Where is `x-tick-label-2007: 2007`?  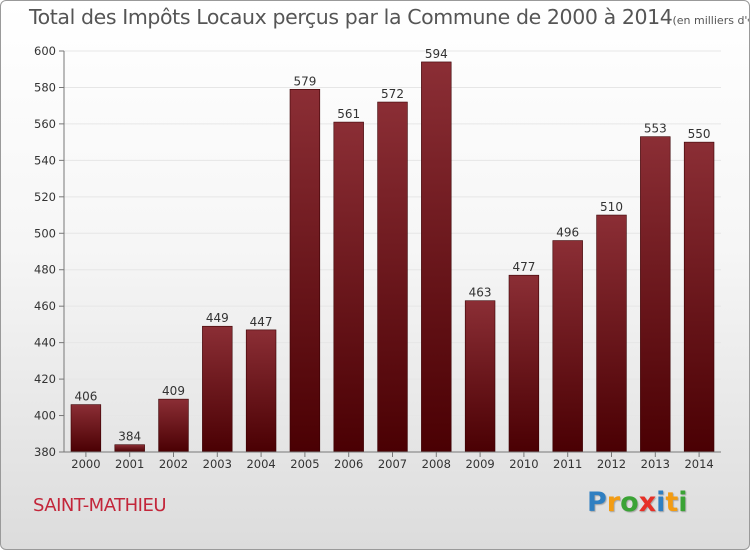
x-tick-label-2007: 2007 is located at coordinates (392, 464).